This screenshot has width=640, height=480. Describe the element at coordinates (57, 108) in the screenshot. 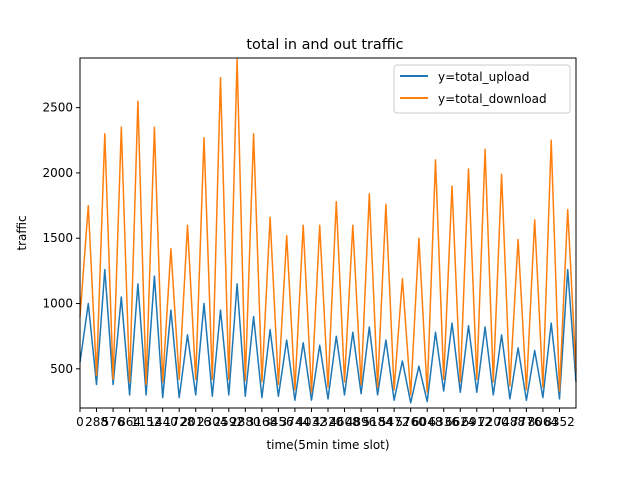

I see `y-tick-label: 2500` at that location.